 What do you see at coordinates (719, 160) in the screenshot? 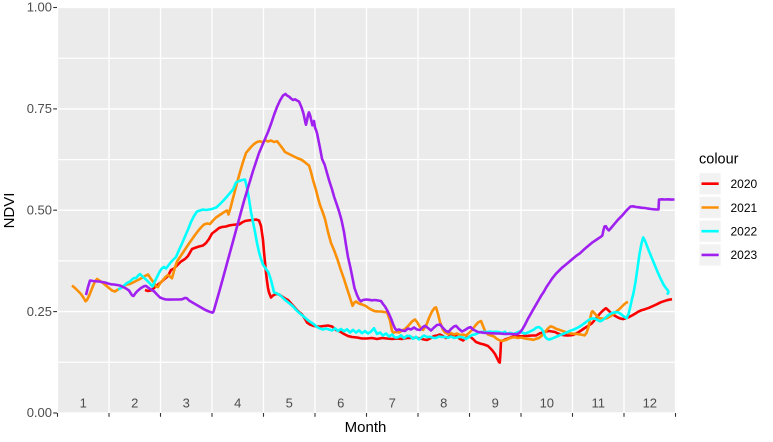
I see `svg-text: colour` at bounding box center [719, 160].